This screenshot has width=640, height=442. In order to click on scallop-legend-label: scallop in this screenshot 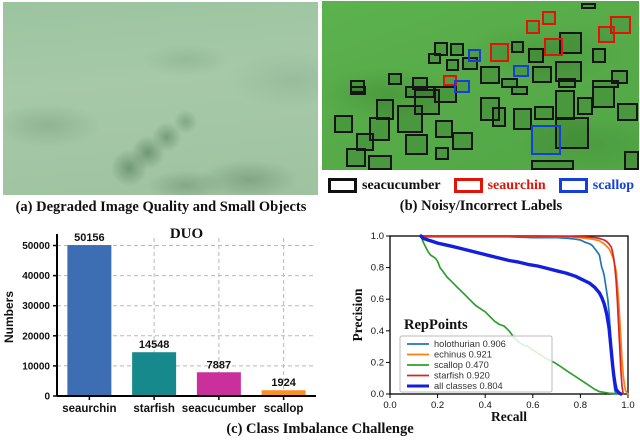, I will do `click(613, 185)`.